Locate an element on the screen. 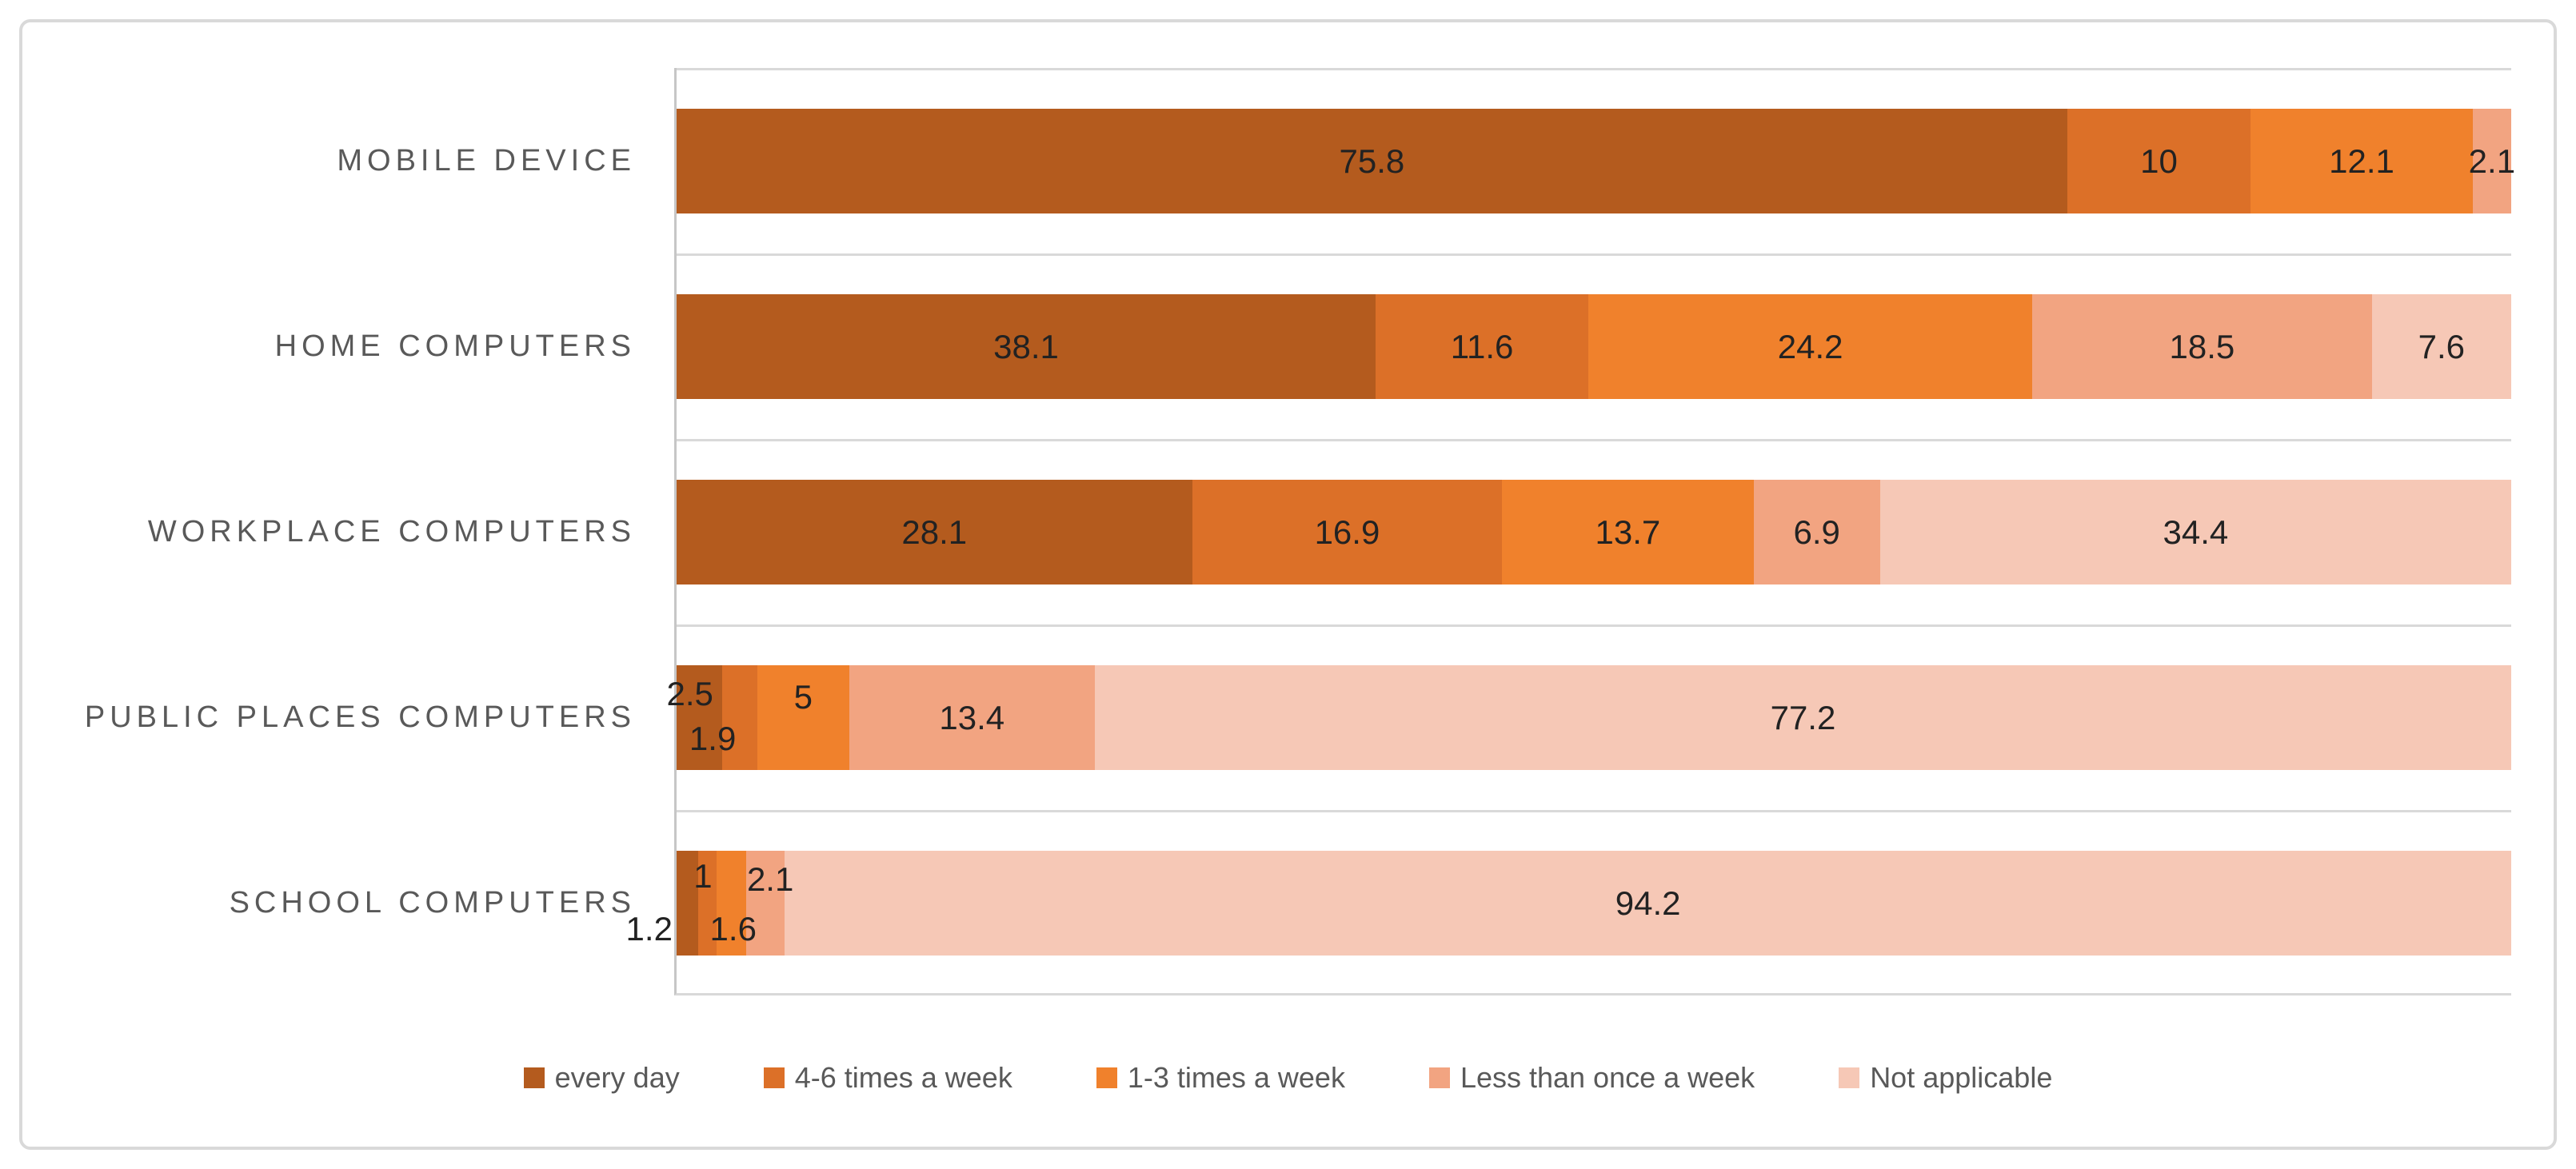  stacked-bar: 2.5 1.9 5 13.4 77.2 is located at coordinates (1588, 717).